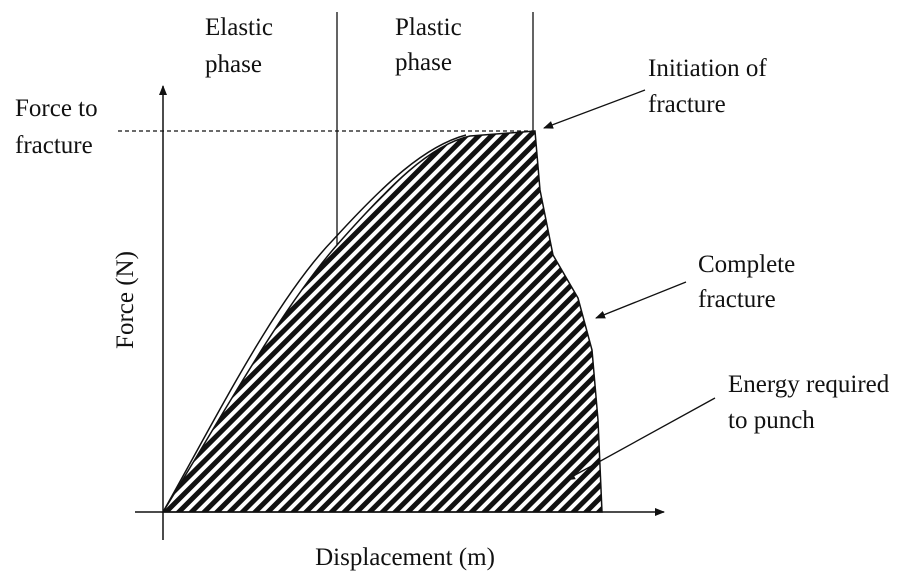  What do you see at coordinates (56, 108) in the screenshot?
I see `label: Force to` at bounding box center [56, 108].